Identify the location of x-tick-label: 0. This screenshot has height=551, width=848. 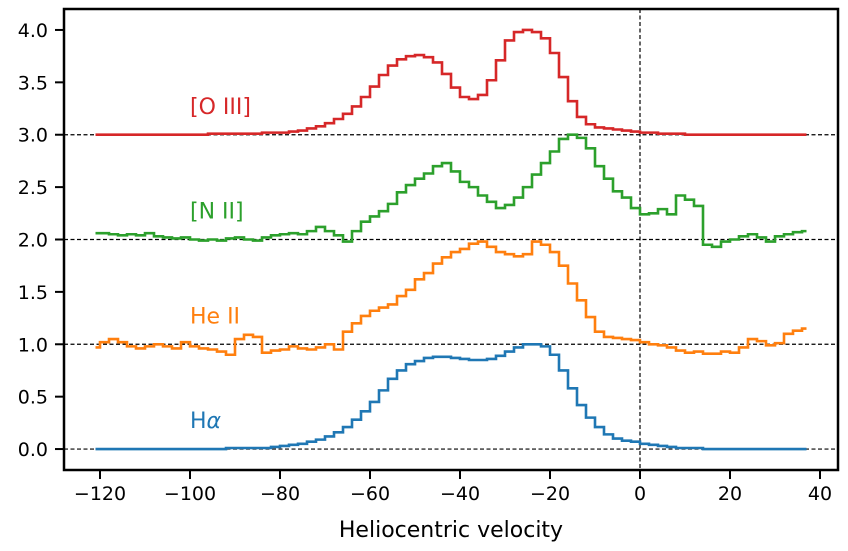
(640, 494).